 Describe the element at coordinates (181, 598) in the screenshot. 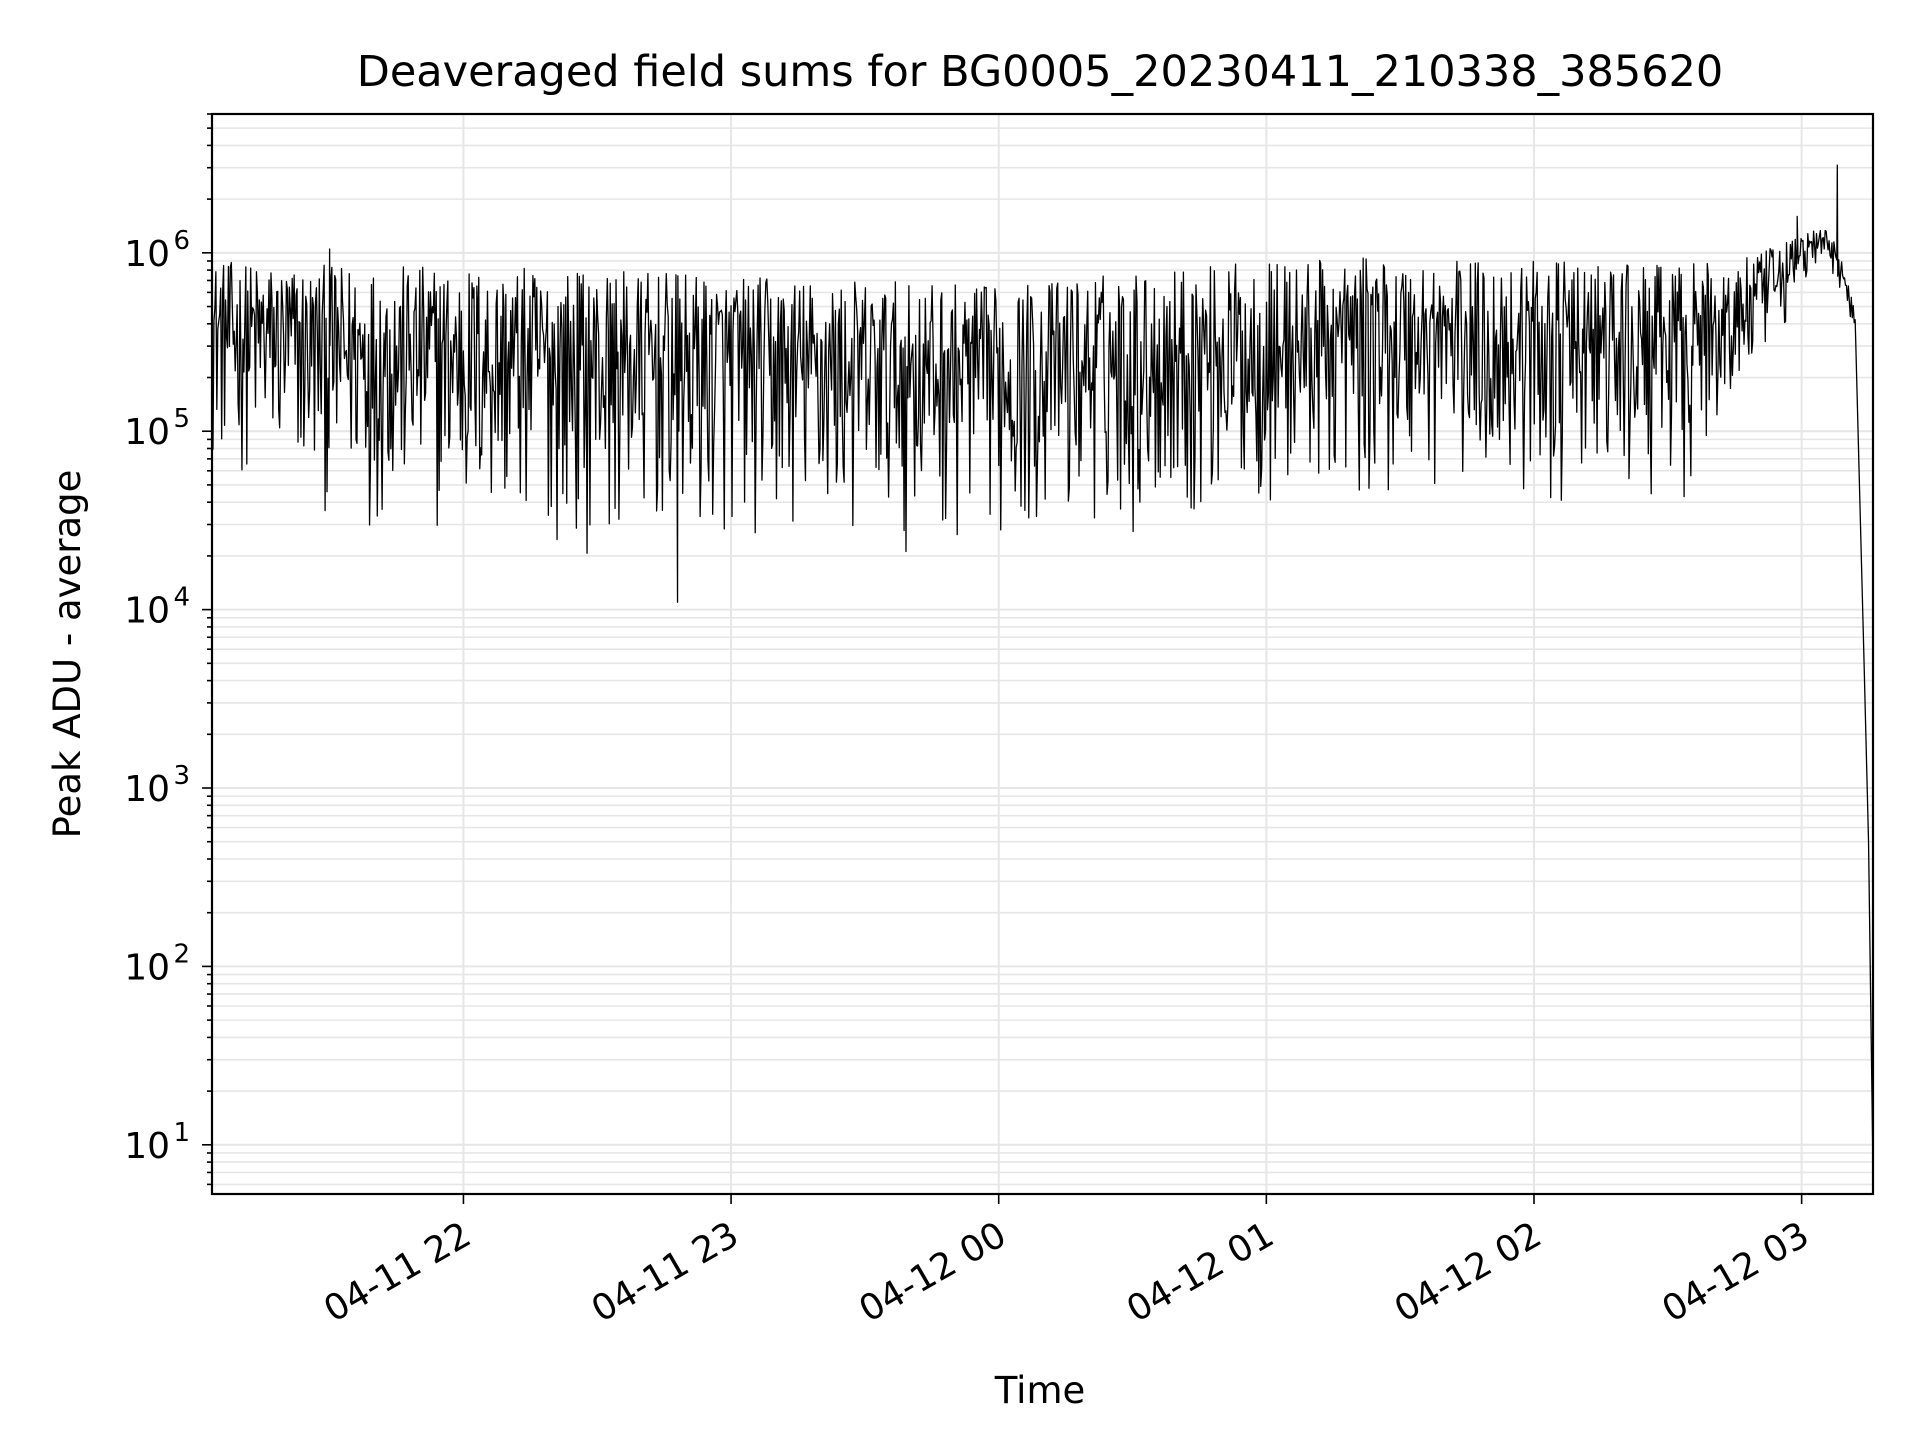

I see `y-tick-exponent: 4` at that location.